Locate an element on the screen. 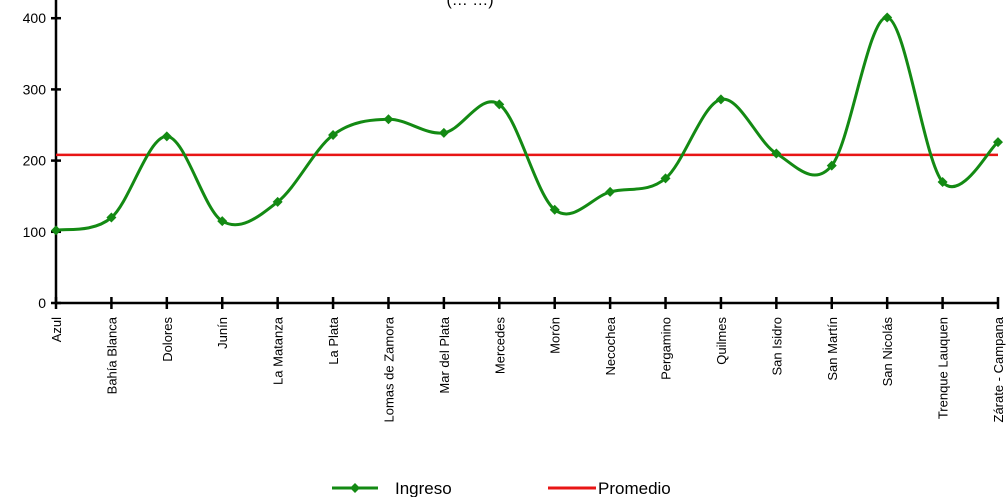 The width and height of the screenshot is (1007, 497). x-category-label: La Plata is located at coordinates (333, 340).